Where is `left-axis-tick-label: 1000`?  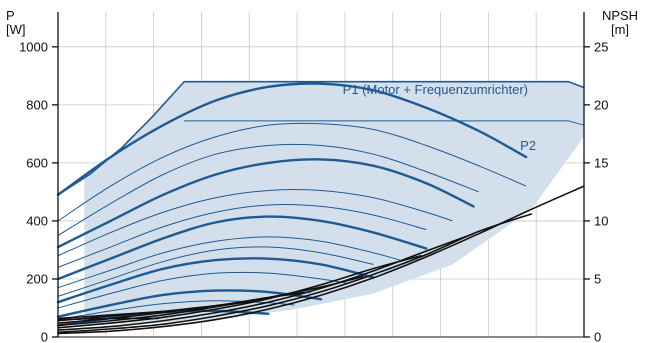
left-axis-tick-label: 1000 is located at coordinates (33, 46).